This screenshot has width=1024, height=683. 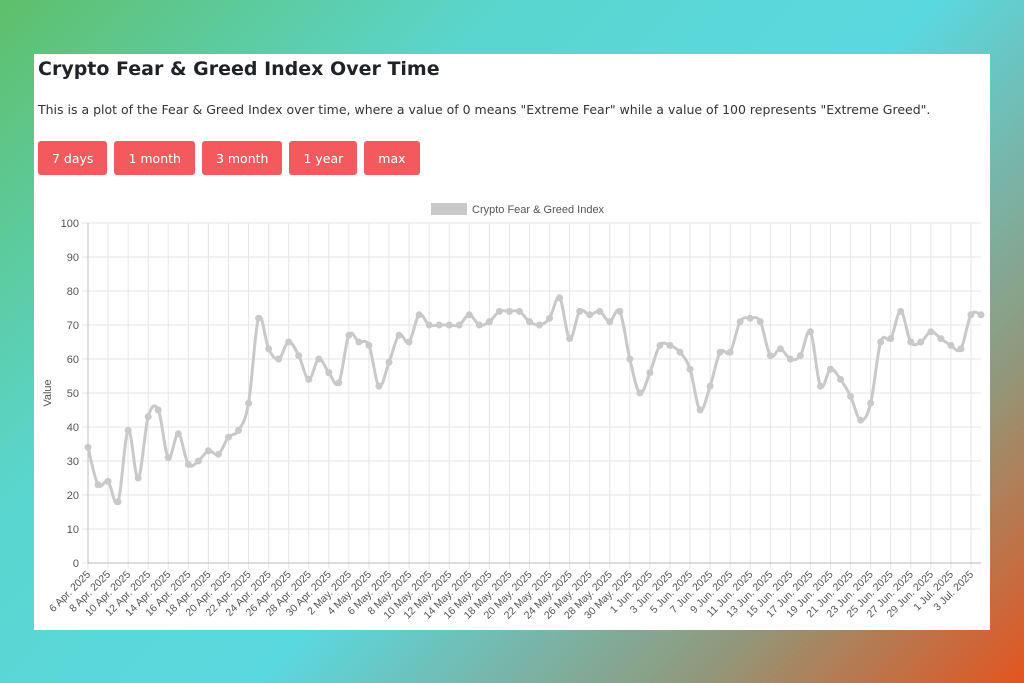 I want to click on y-tick-label: 60, so click(x=73, y=360).